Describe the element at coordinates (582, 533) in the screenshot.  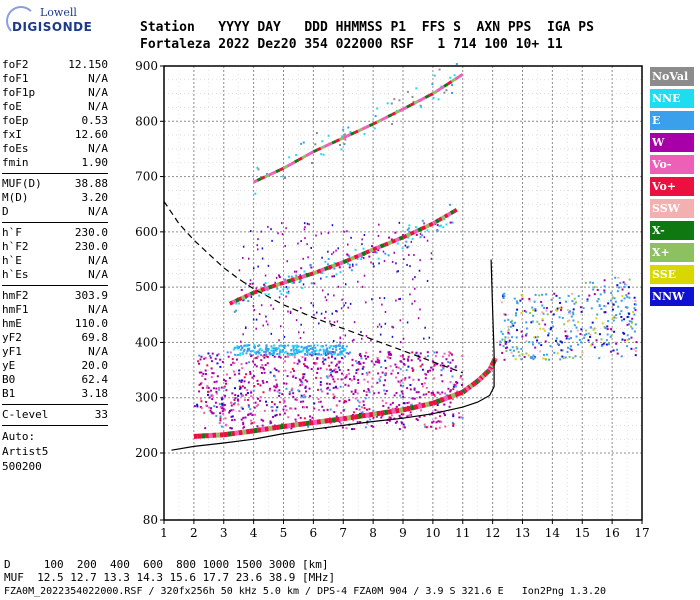
I see `x-tick-label: 15` at that location.